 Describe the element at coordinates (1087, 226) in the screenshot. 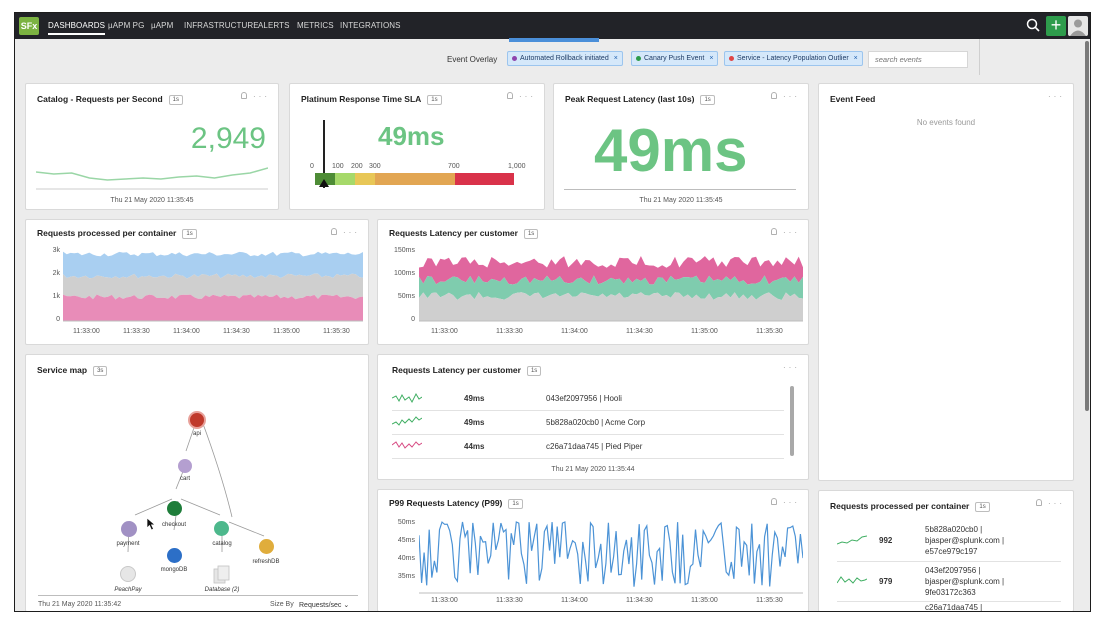

I see `page-scrollbar` at that location.